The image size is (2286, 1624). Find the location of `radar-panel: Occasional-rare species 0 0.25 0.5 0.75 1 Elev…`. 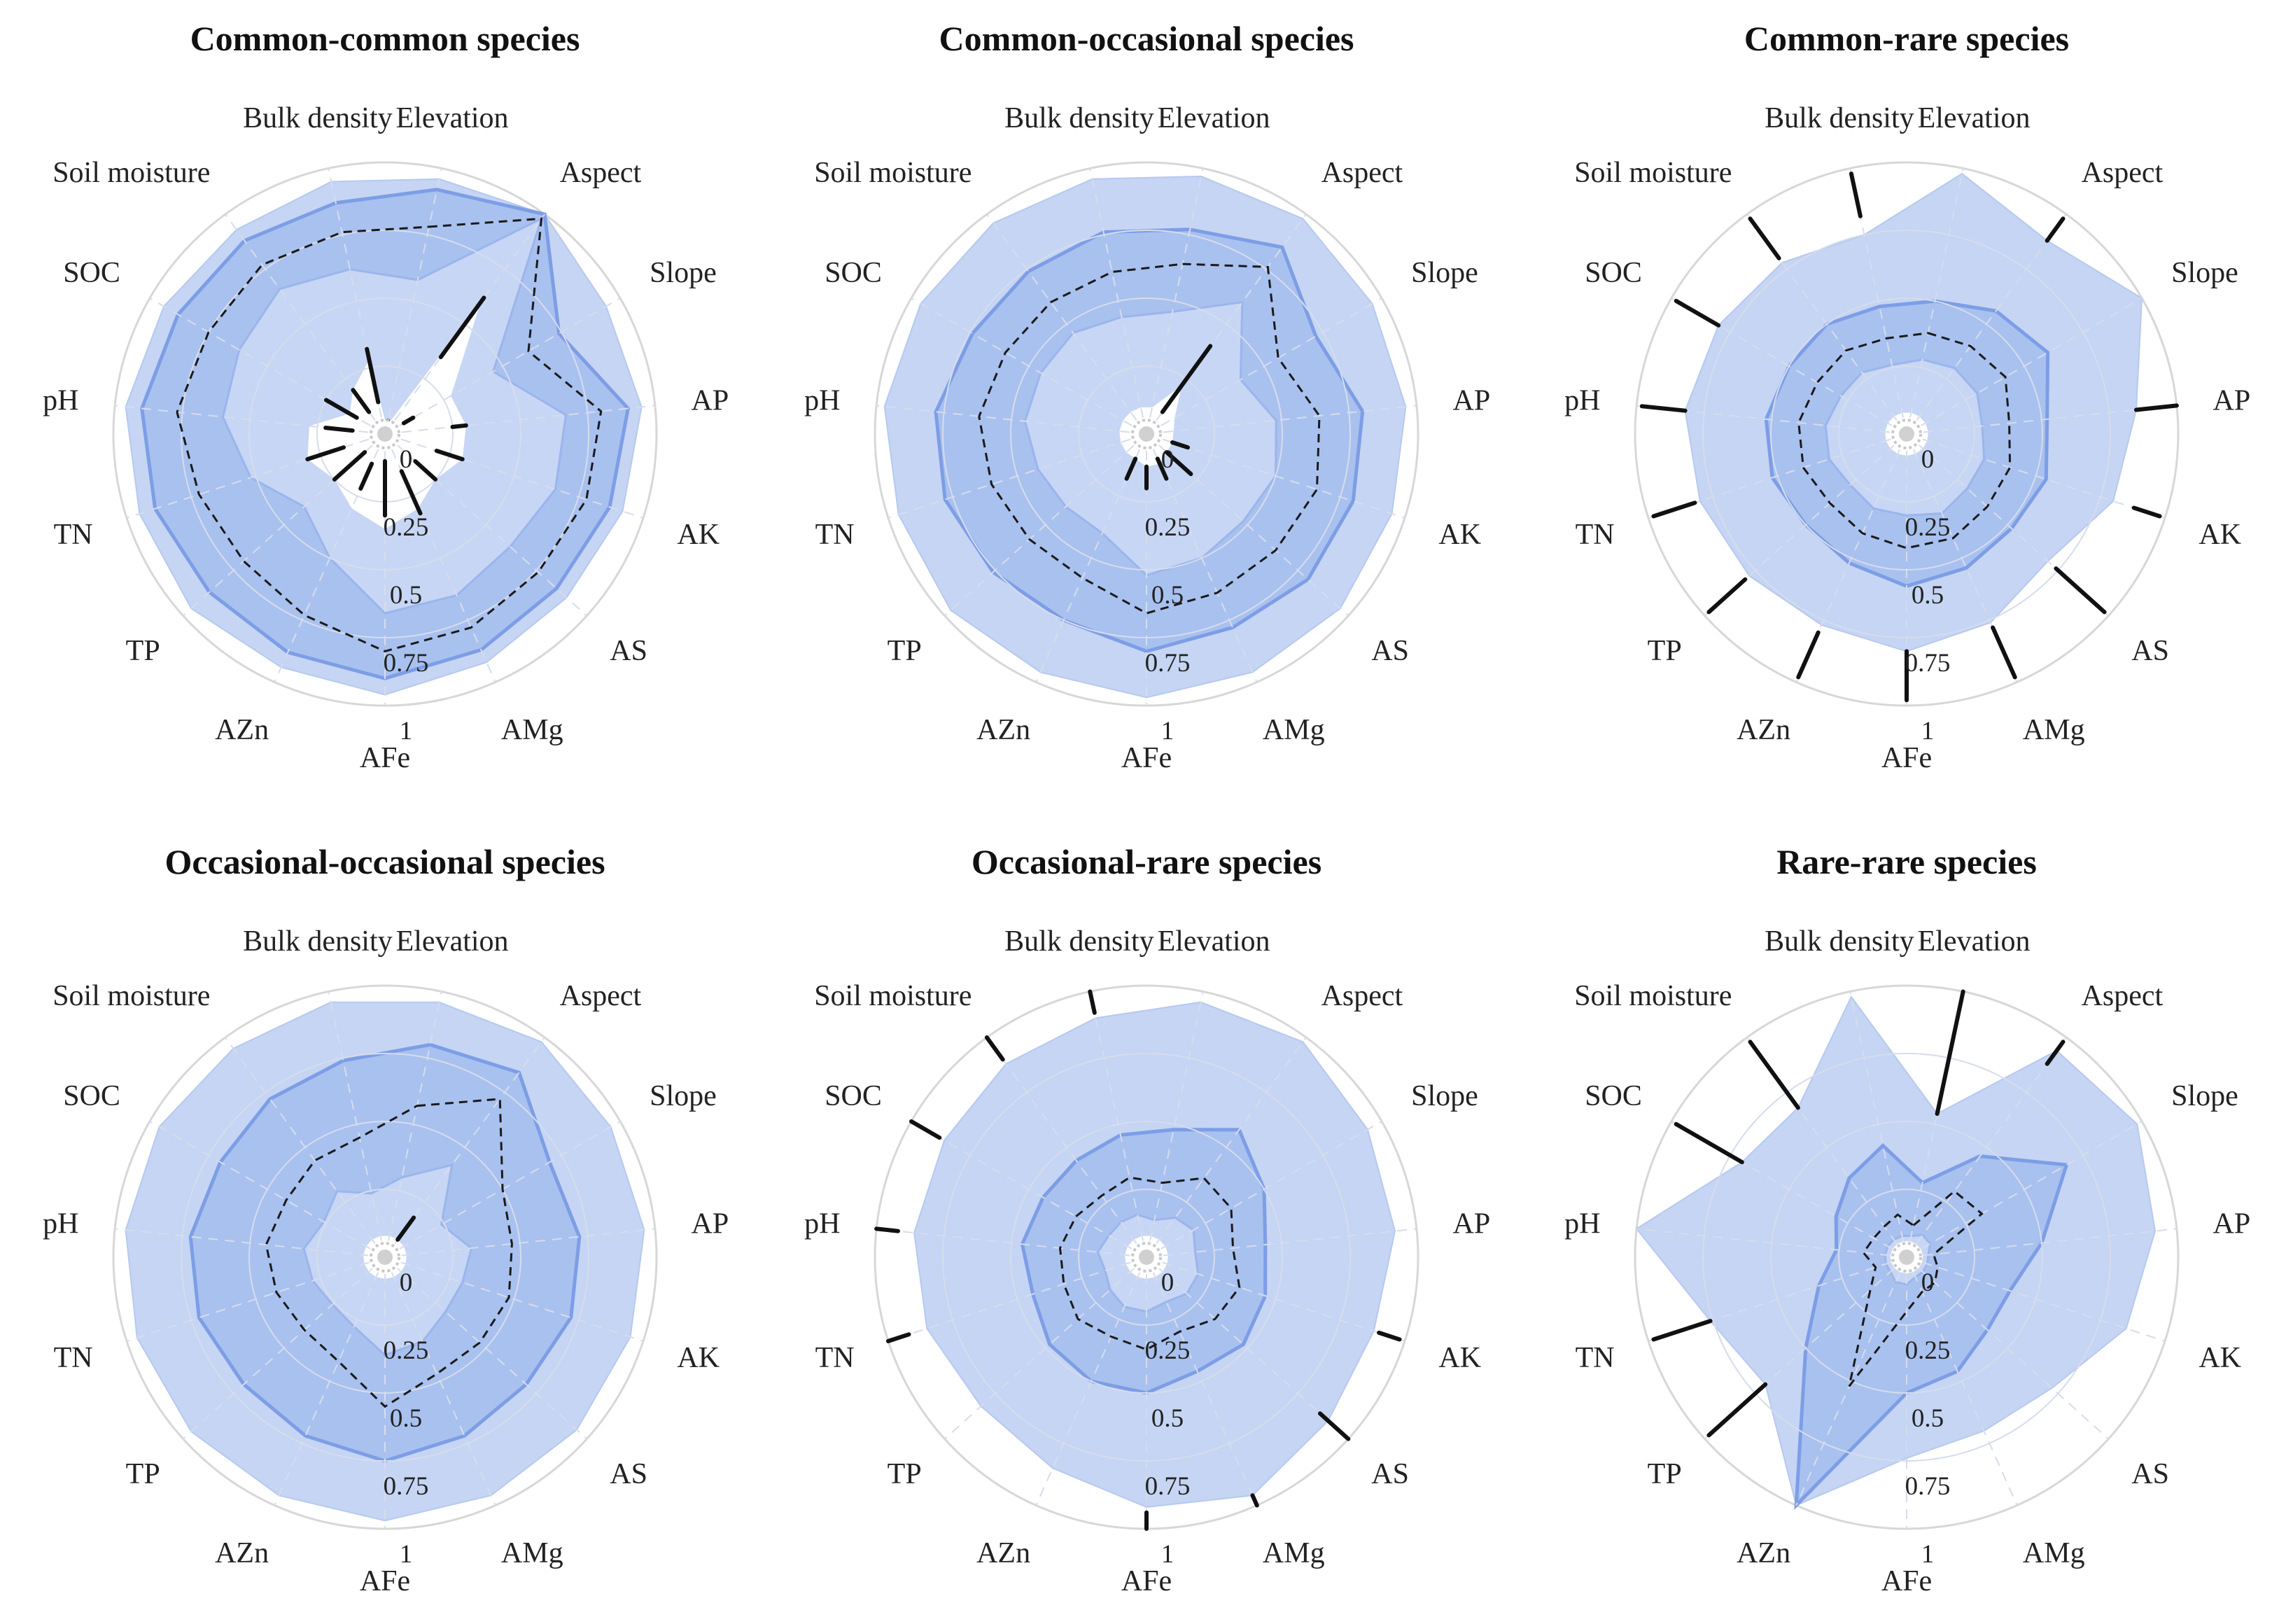

radar-panel: Occasional-rare species 0 0.25 0.5 0.75 1 Elev… is located at coordinates (1147, 1219).